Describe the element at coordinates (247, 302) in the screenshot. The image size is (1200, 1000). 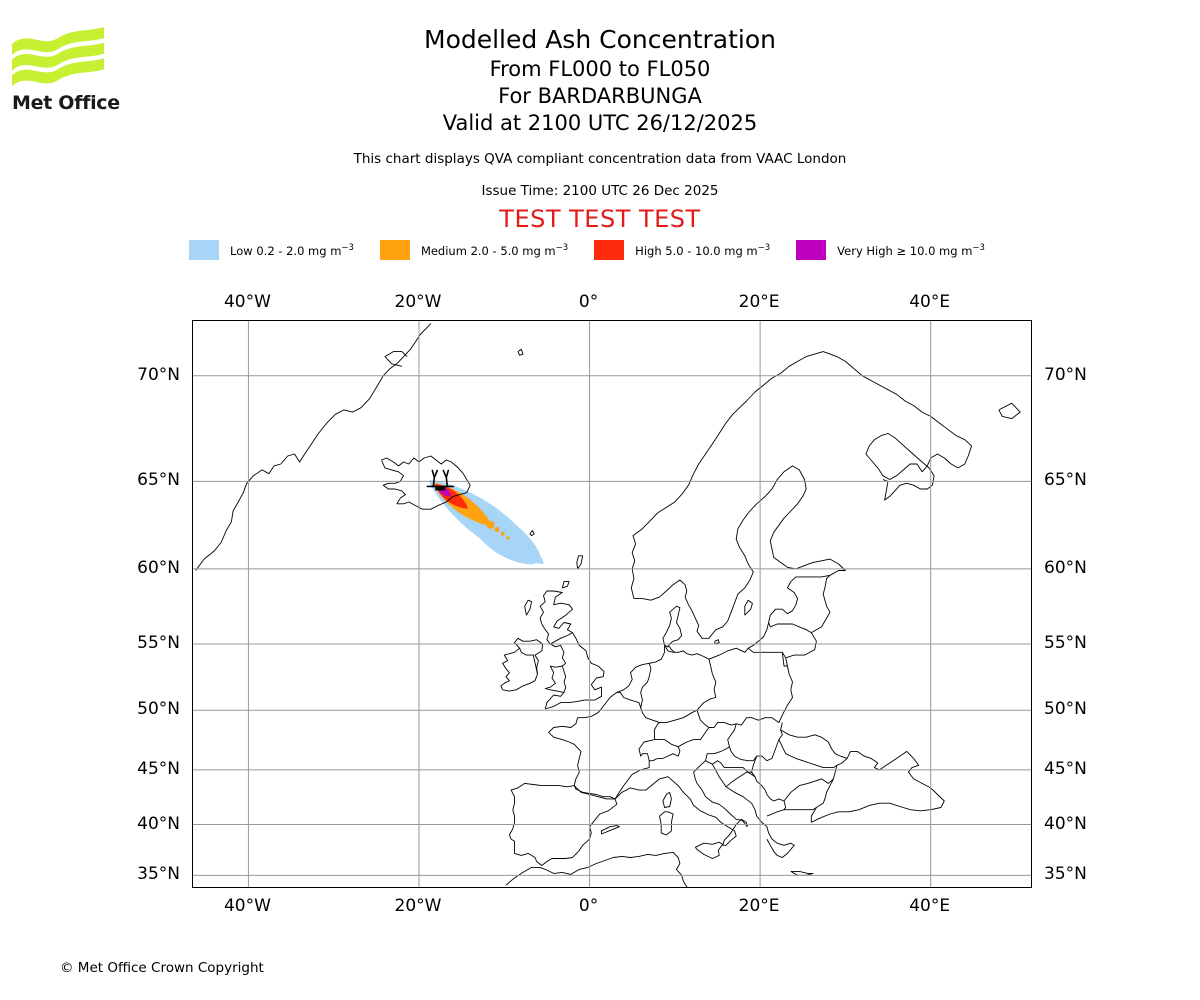
I see `lon-tick-top-0: 40°W` at that location.